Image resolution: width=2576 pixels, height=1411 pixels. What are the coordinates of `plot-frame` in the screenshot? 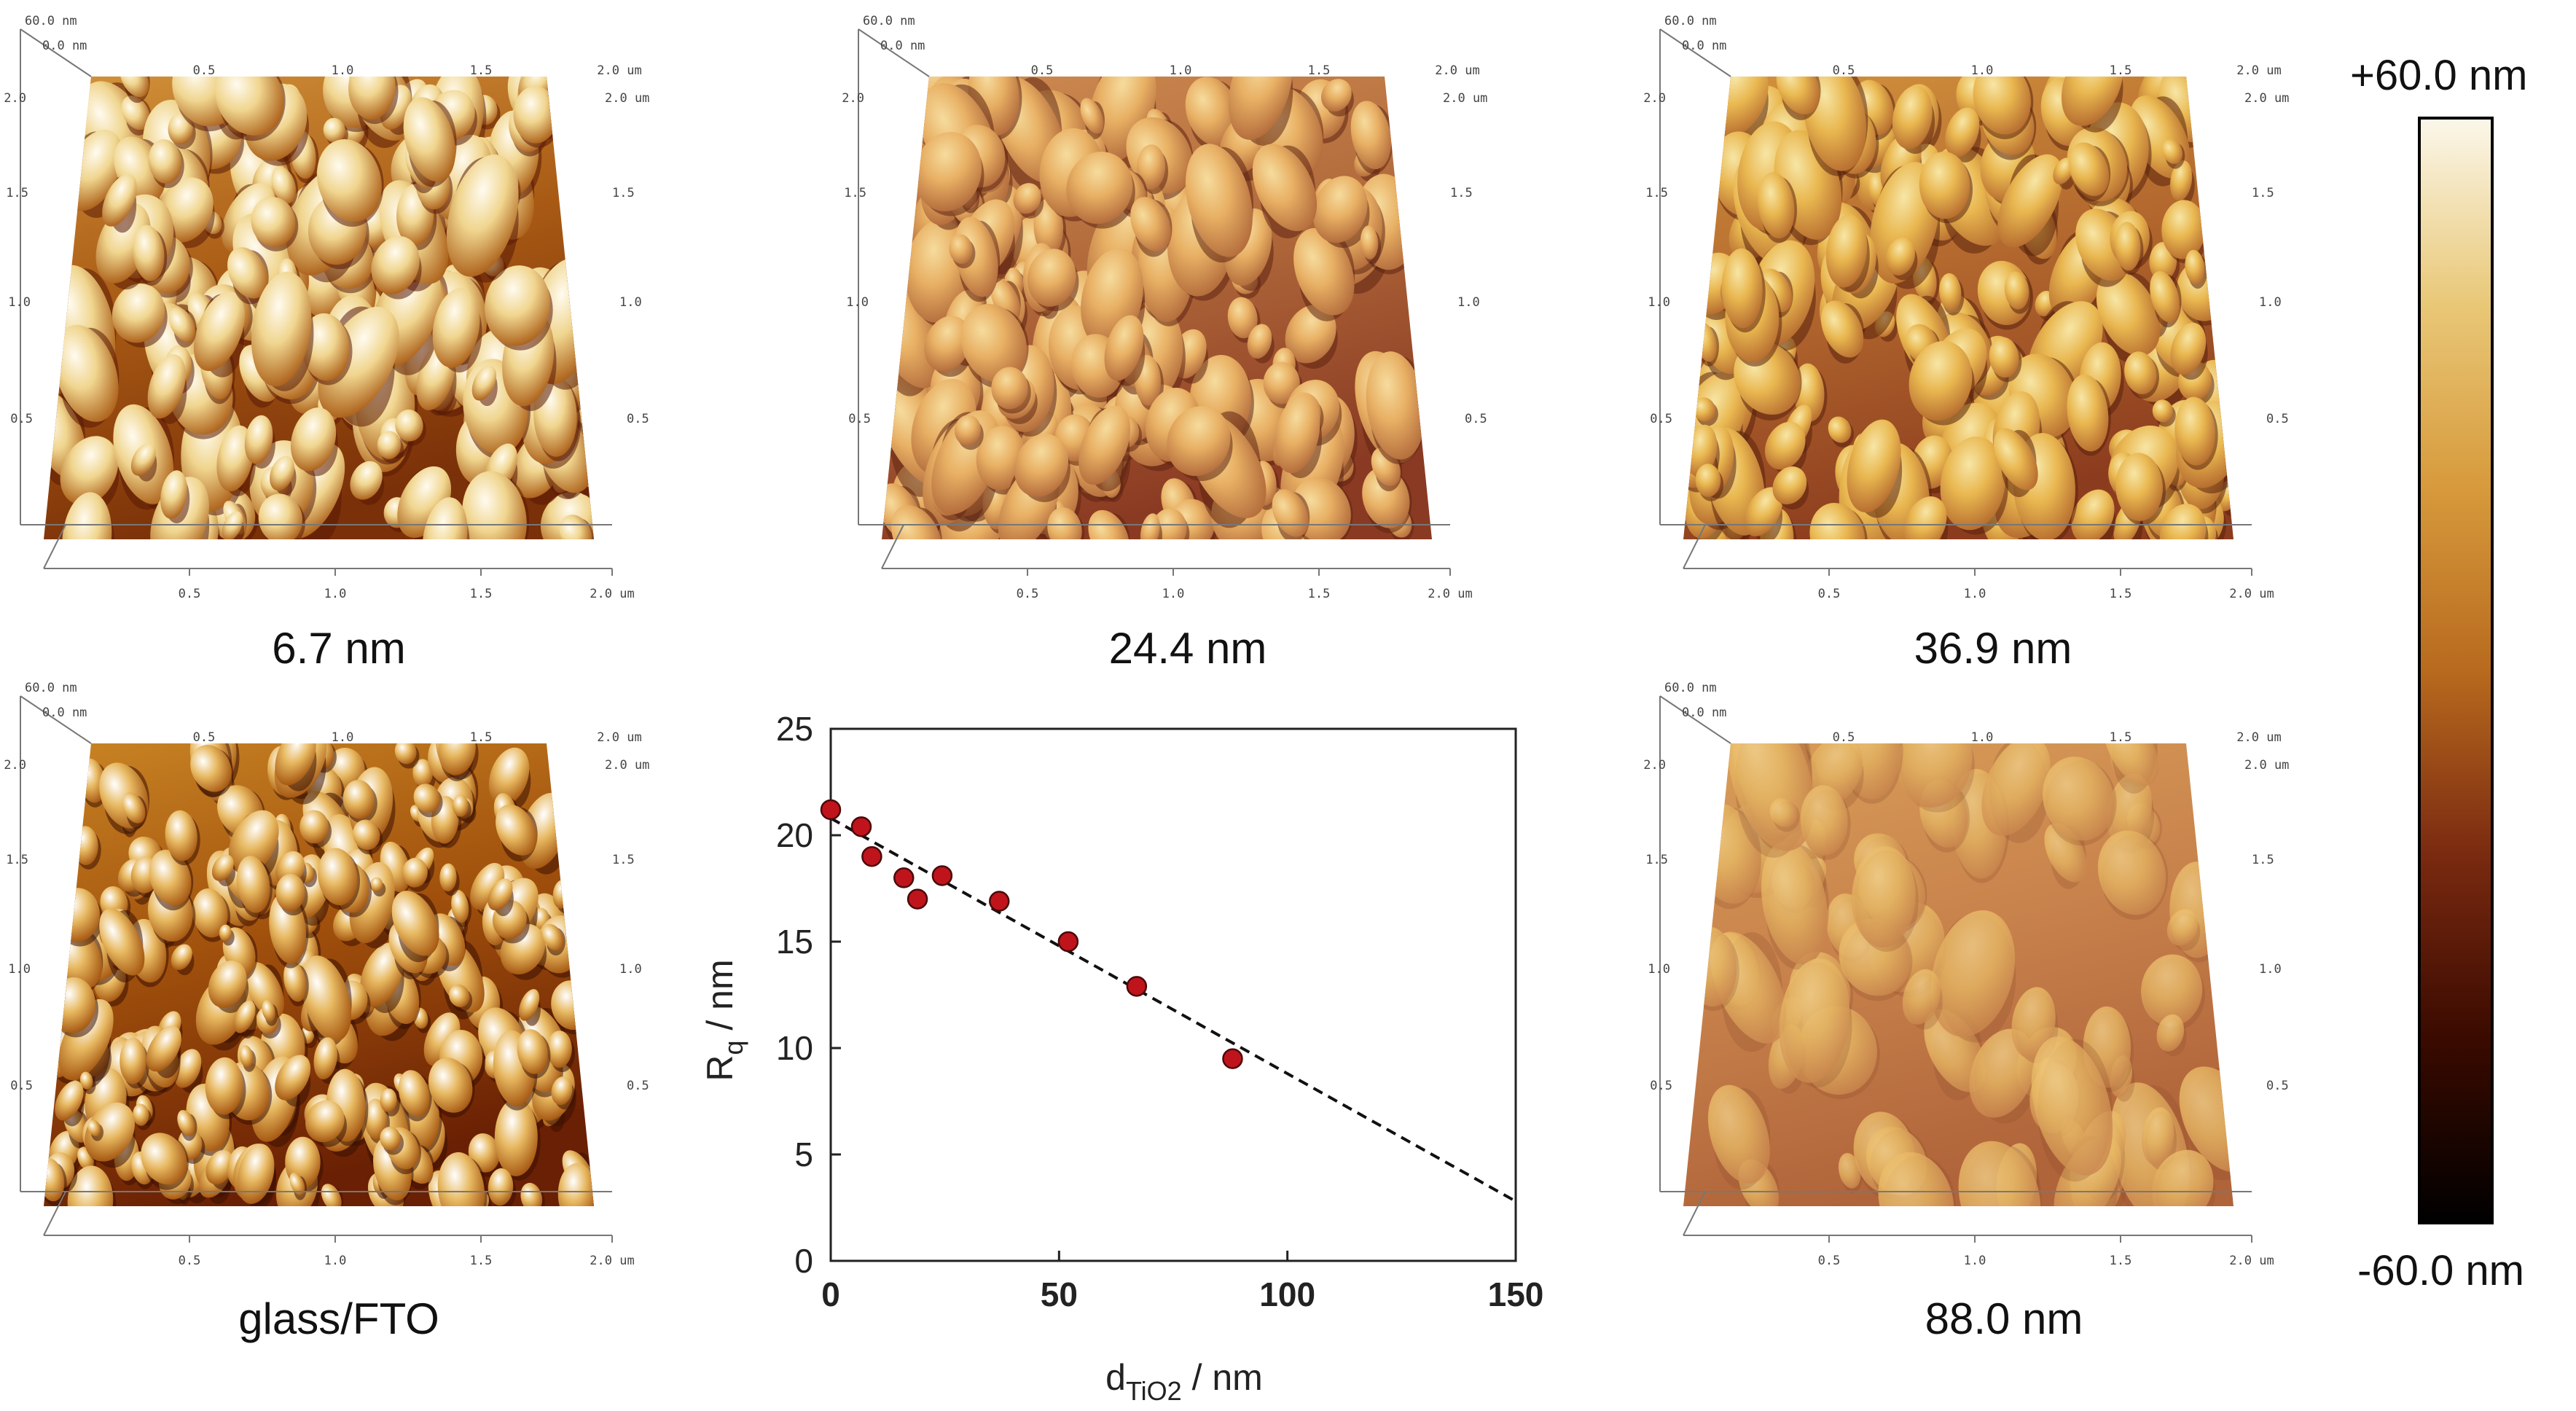 It's located at (1173, 994).